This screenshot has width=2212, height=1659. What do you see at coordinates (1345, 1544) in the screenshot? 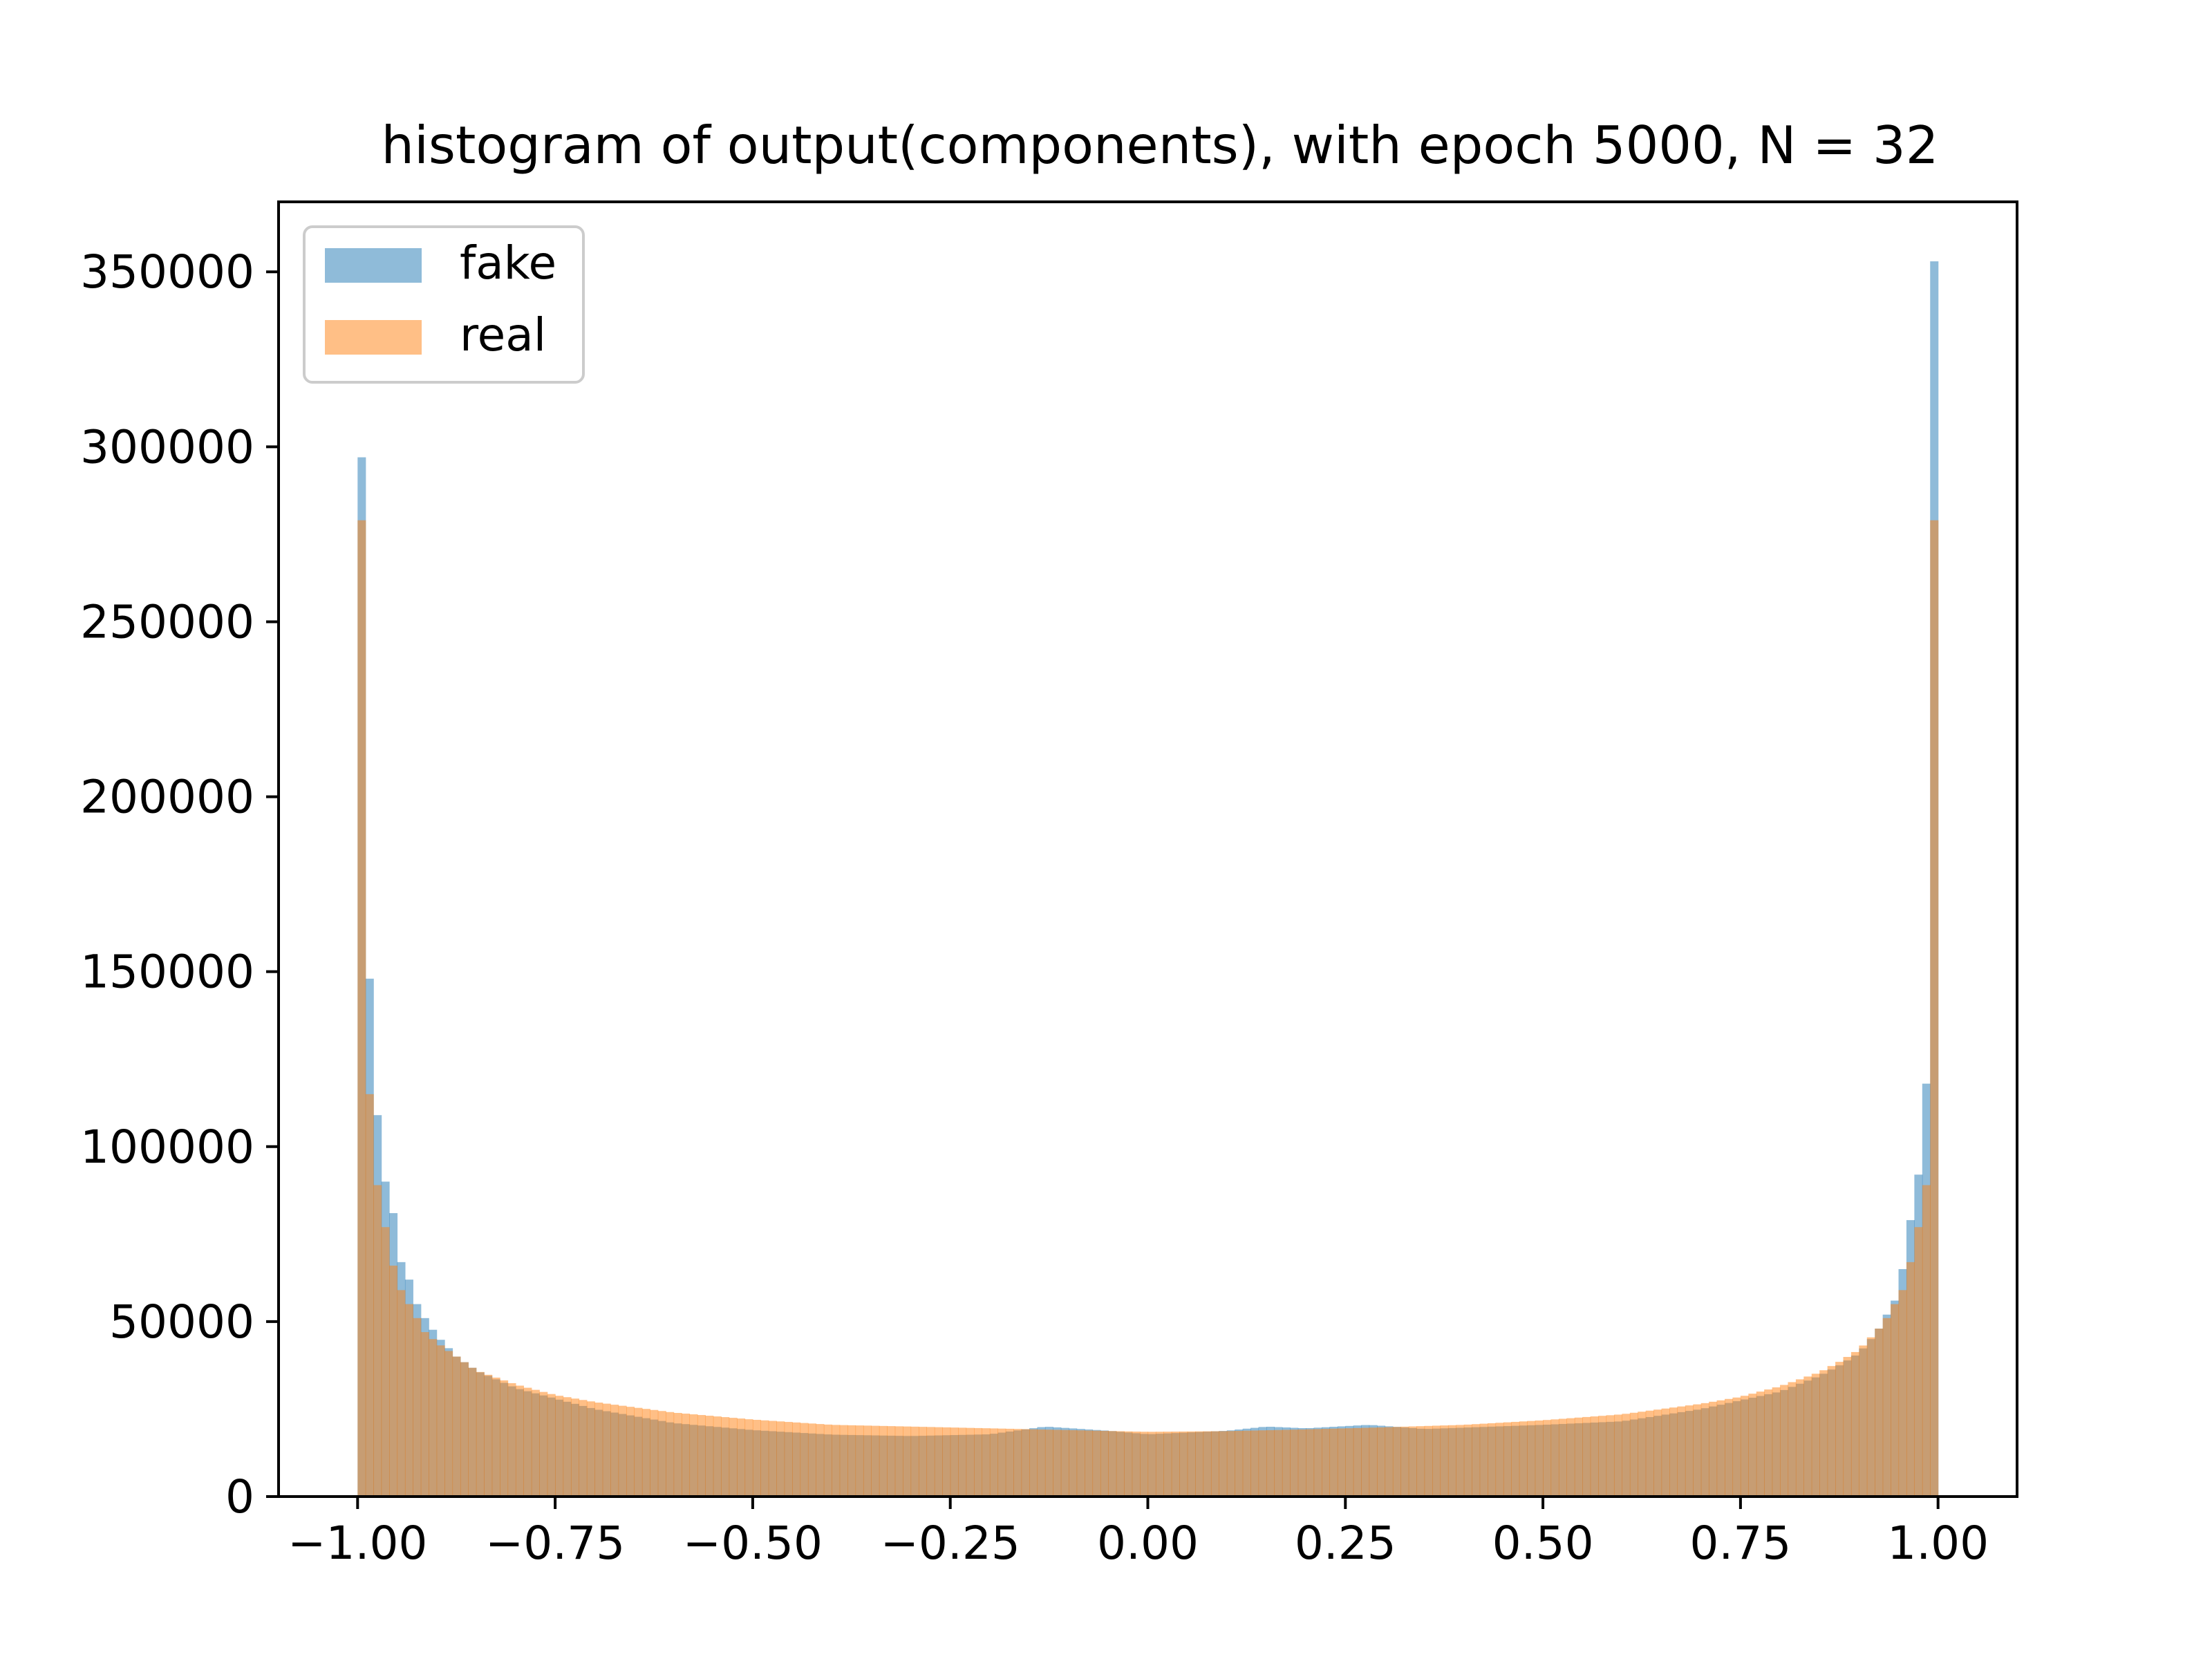
I see `x-tick-label: 0.25` at bounding box center [1345, 1544].